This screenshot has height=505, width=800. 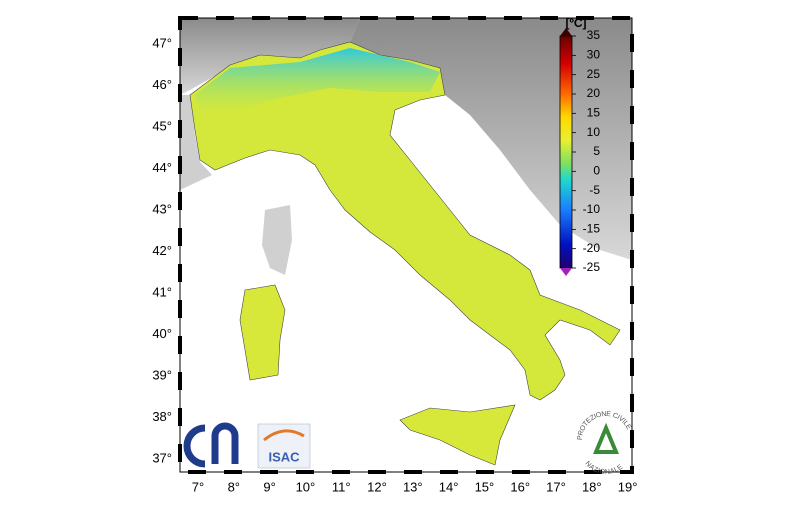 I want to click on lon-label: 15°, so click(x=485, y=486).